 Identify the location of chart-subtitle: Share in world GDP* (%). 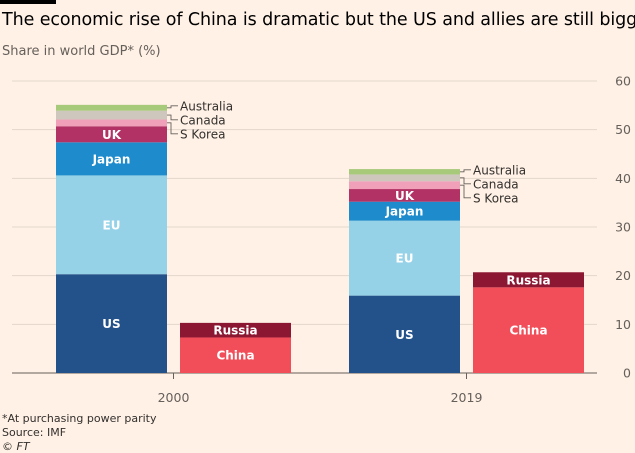
(81, 51).